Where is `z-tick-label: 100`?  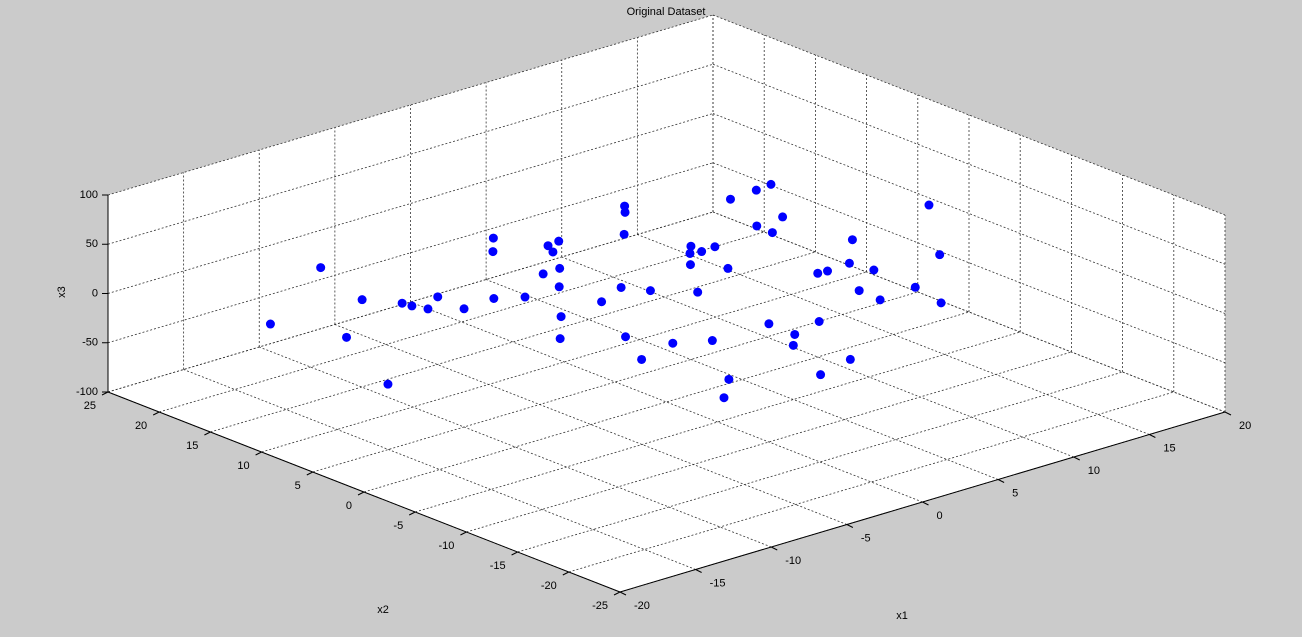
z-tick-label: 100 is located at coordinates (89, 195).